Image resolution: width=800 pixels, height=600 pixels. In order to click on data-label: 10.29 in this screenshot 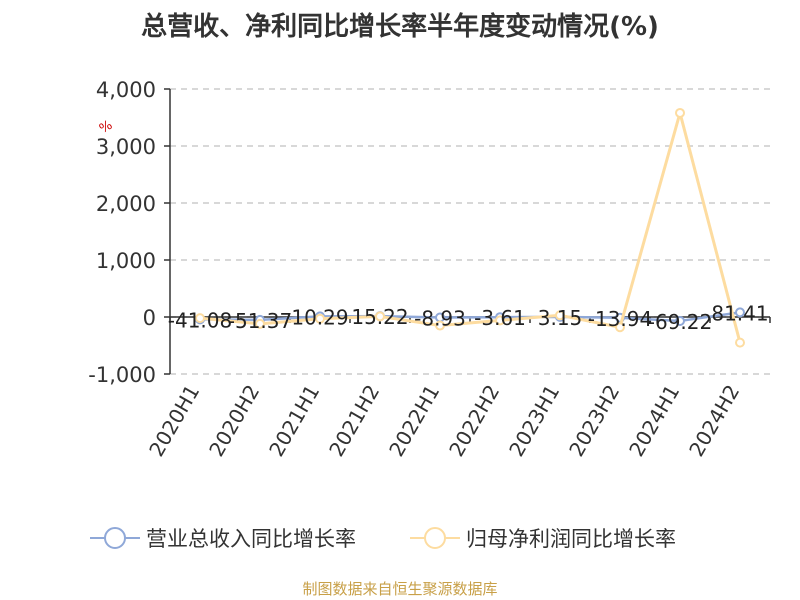, I will do `click(319, 317)`.